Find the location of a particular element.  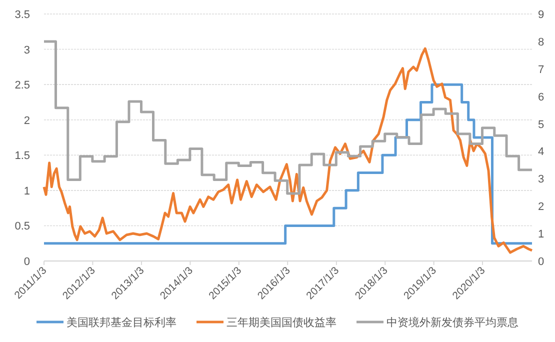

y-tick-label: 3 is located at coordinates (27, 50).